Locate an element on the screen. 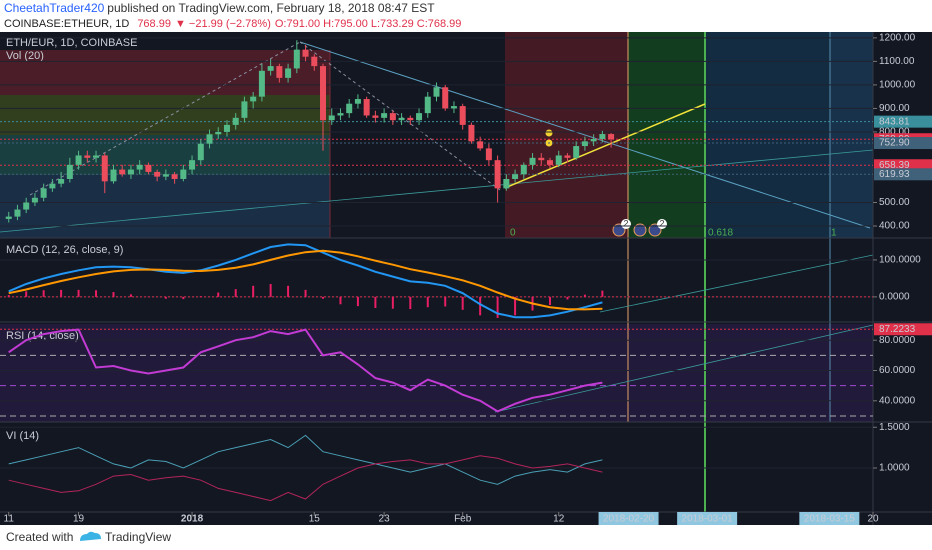  y-tick-label: 100.0000 is located at coordinates (900, 260).